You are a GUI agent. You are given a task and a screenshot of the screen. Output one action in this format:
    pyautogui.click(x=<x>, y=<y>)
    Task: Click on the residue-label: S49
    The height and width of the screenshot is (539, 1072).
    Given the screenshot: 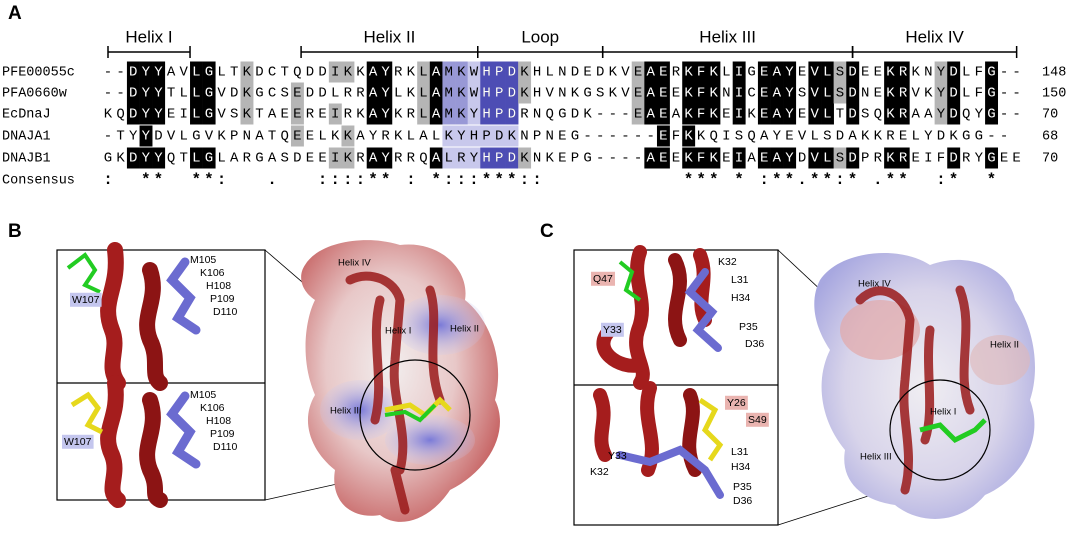 What is the action you would take?
    pyautogui.click(x=757, y=420)
    